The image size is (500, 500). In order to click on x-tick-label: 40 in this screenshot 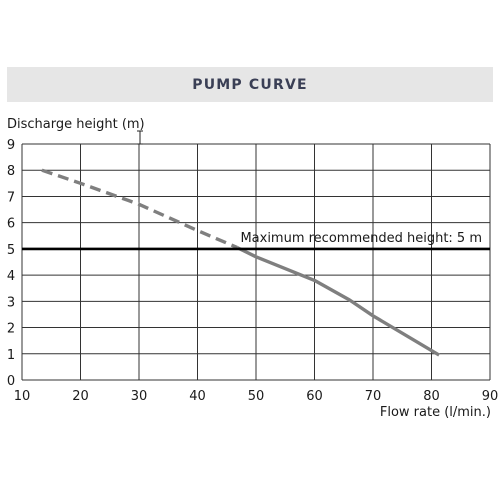, I will do `click(197, 396)`.